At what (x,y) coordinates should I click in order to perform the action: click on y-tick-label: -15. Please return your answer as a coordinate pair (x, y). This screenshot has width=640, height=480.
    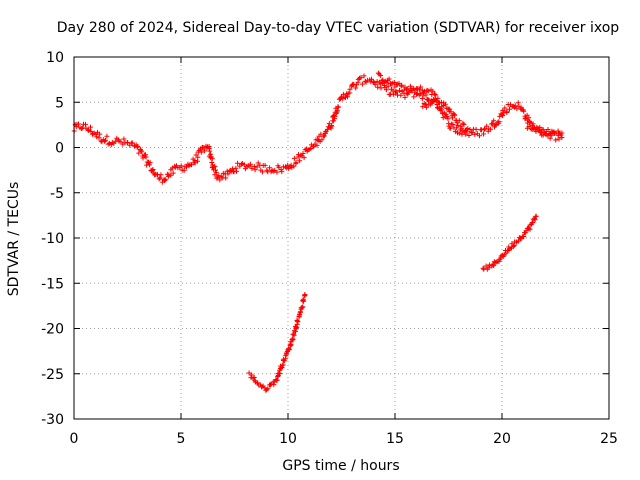
    Looking at the image, I should click on (52, 284).